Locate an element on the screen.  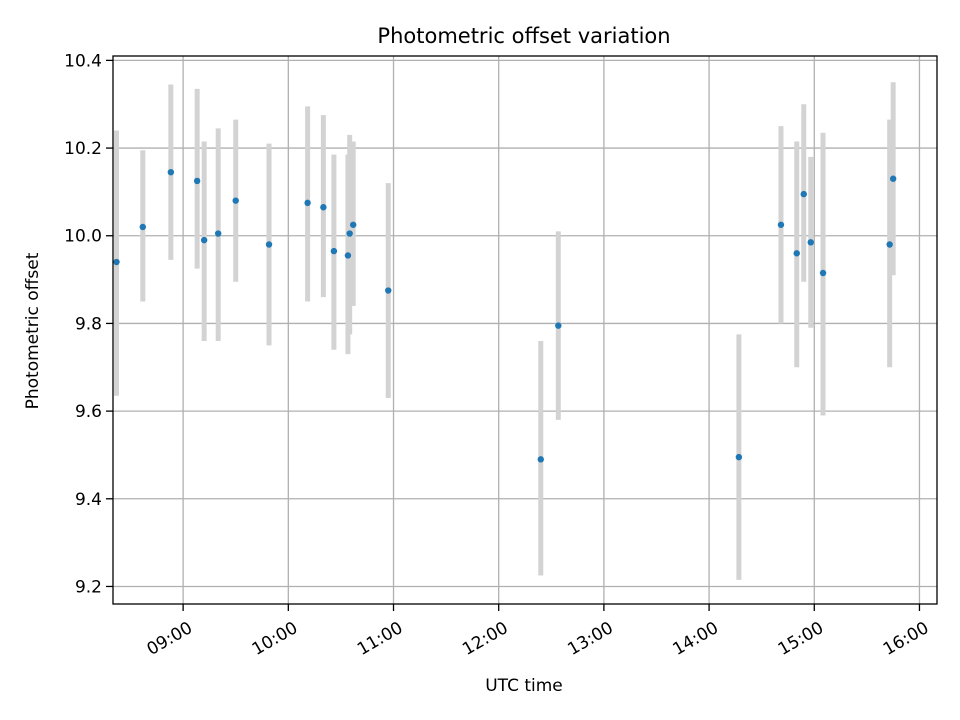
y-tick-label: 9.4 is located at coordinates (88, 500).